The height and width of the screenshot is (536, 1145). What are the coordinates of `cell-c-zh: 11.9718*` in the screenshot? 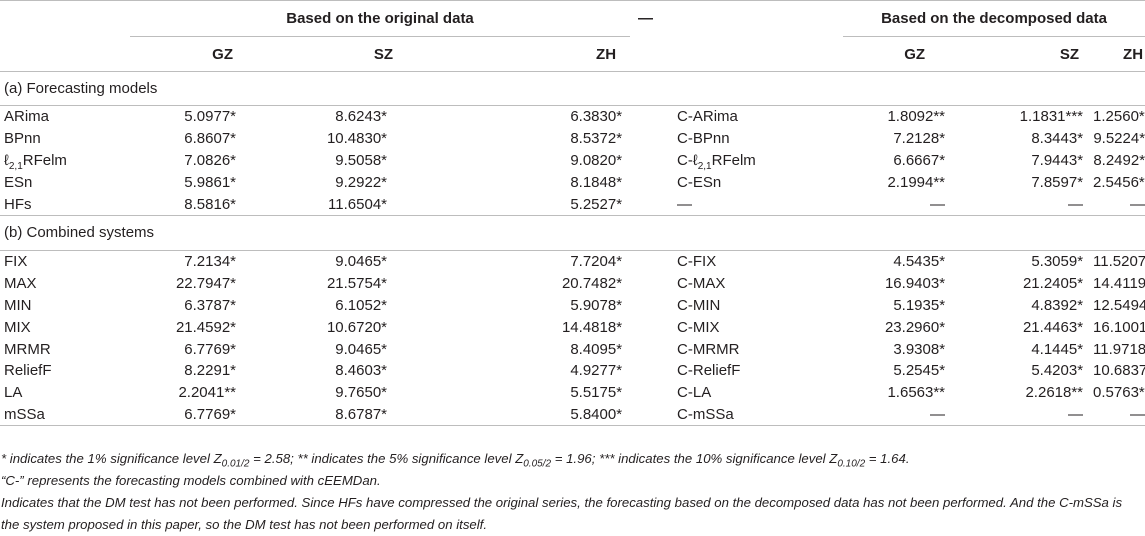 It's located at (1119, 349).